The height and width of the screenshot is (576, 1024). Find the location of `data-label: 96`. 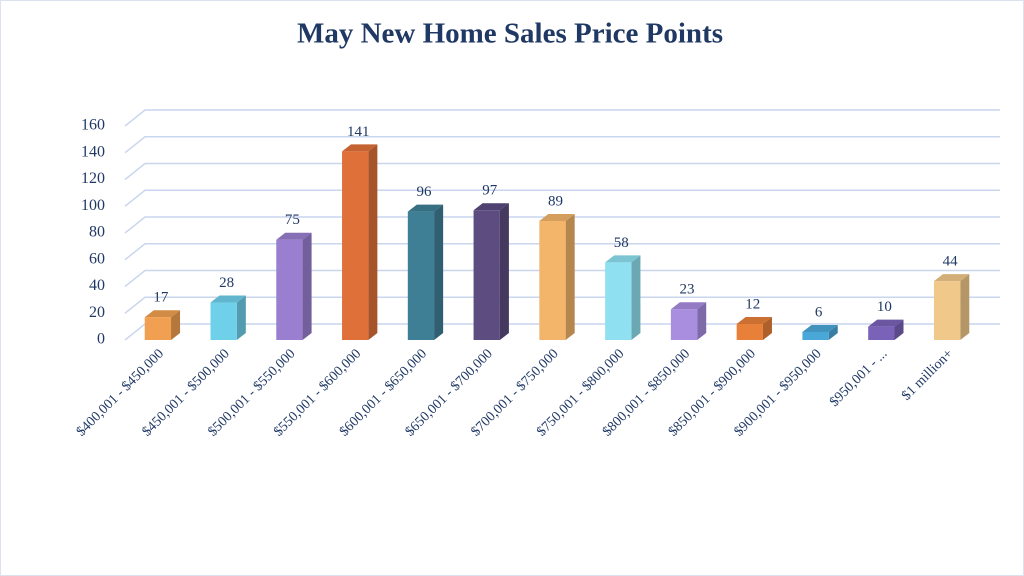

data-label: 96 is located at coordinates (424, 192).